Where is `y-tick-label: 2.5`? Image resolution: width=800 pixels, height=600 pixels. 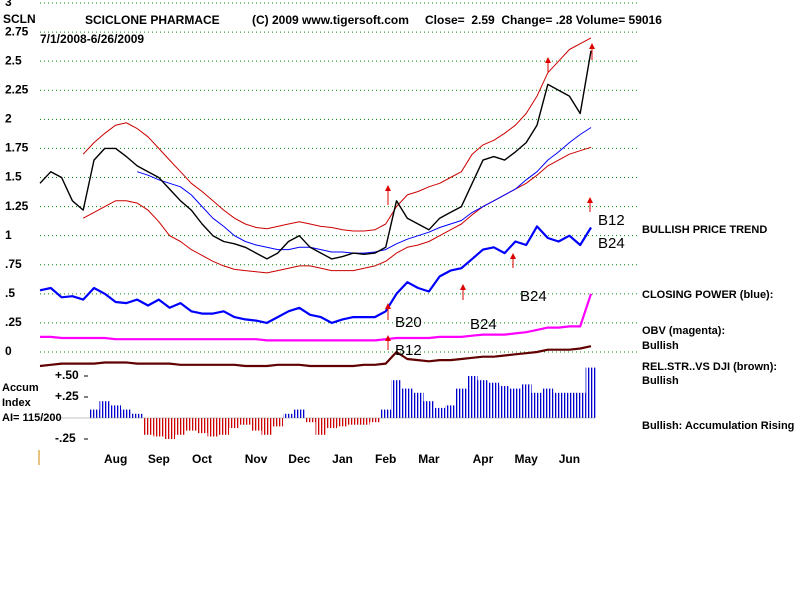
y-tick-label: 2.5 is located at coordinates (13, 60).